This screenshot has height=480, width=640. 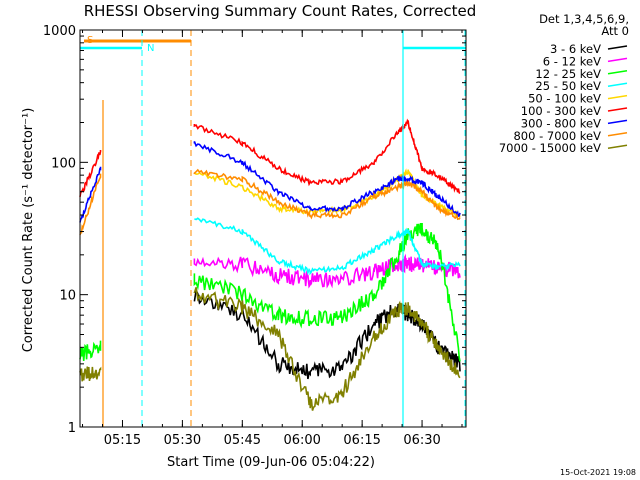 What do you see at coordinates (28, 230) in the screenshot?
I see `y-axis-label: Corrected Count Rate (s⁻¹ detector⁻¹)` at bounding box center [28, 230].